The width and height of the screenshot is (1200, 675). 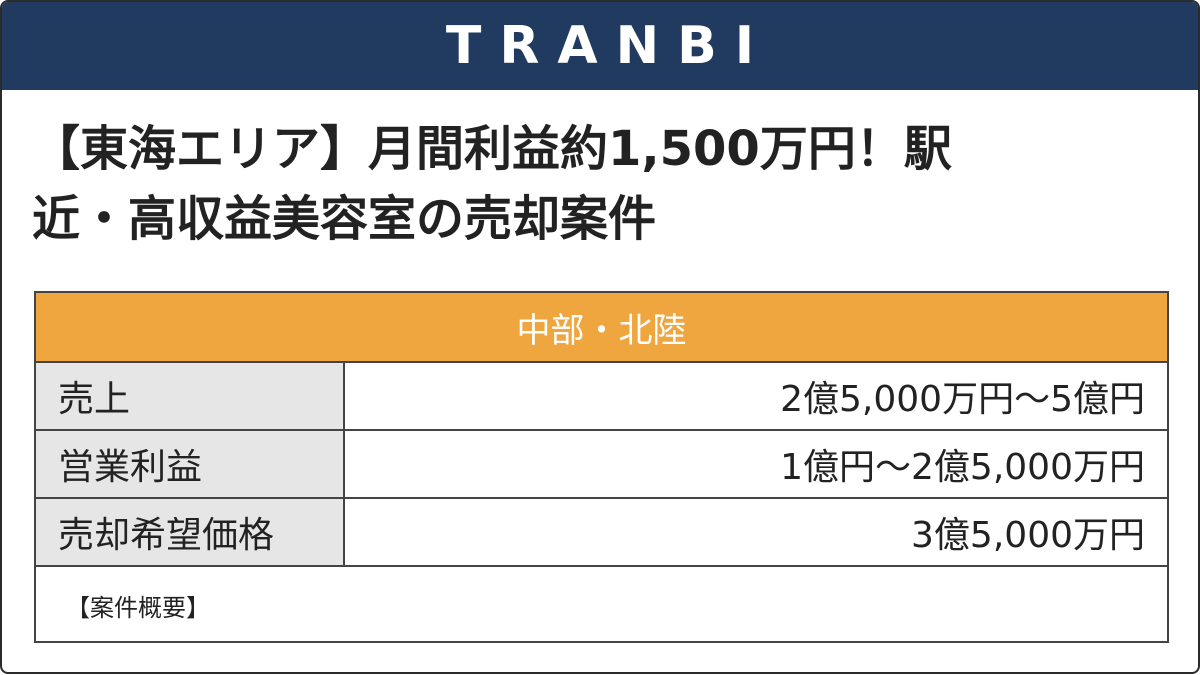 What do you see at coordinates (962, 399) in the screenshot?
I see `row-value-sales: 2億5,000万円〜5億円` at bounding box center [962, 399].